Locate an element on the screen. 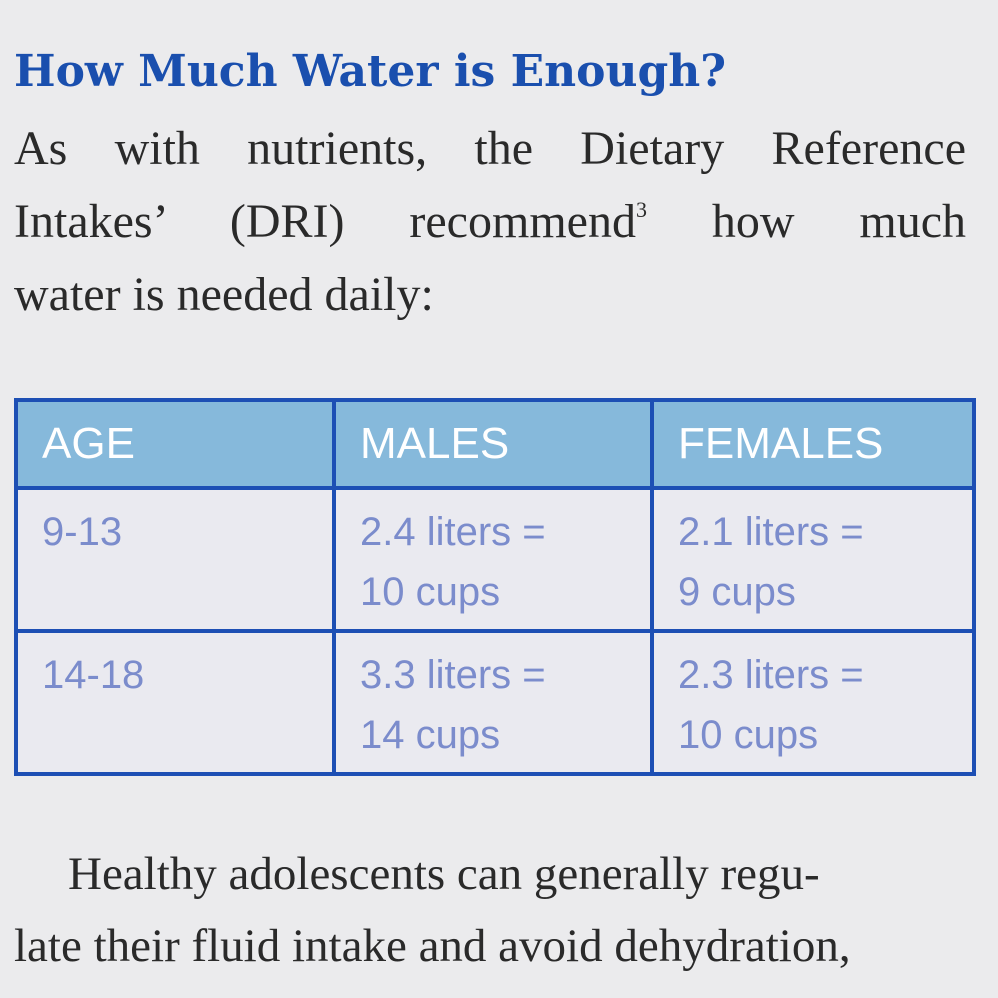 The height and width of the screenshot is (998, 998). liters-value: 2.4 liters = is located at coordinates (453, 532).